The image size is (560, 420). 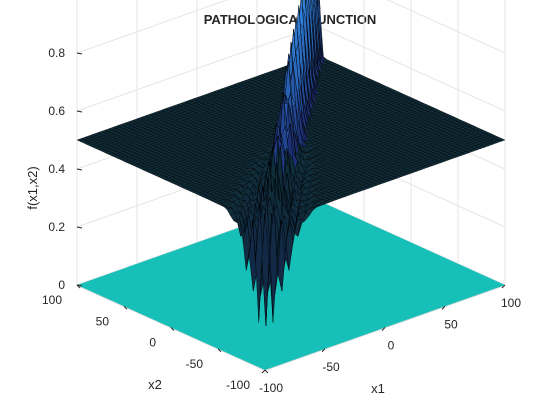 I want to click on z-tick-label: 1, so click(x=61, y=1).